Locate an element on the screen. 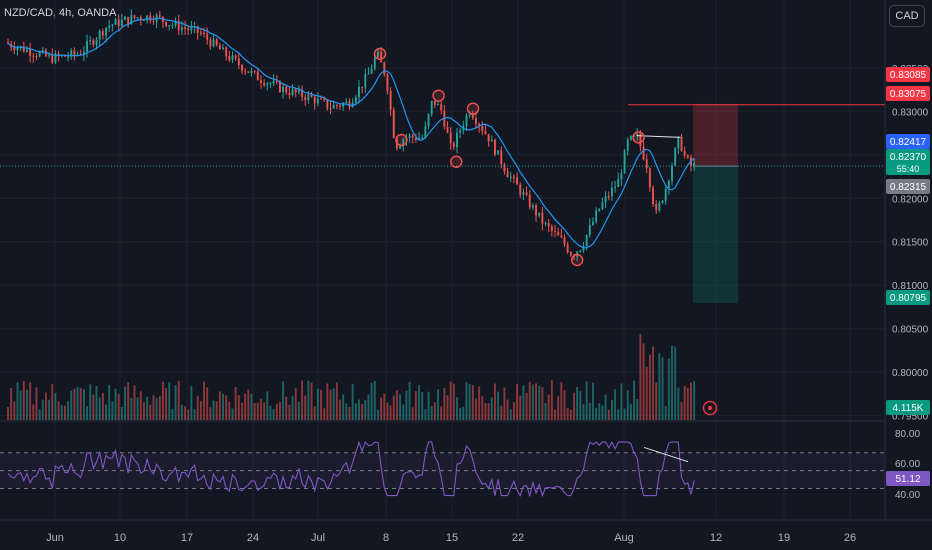  volume-bars is located at coordinates (351, 376).